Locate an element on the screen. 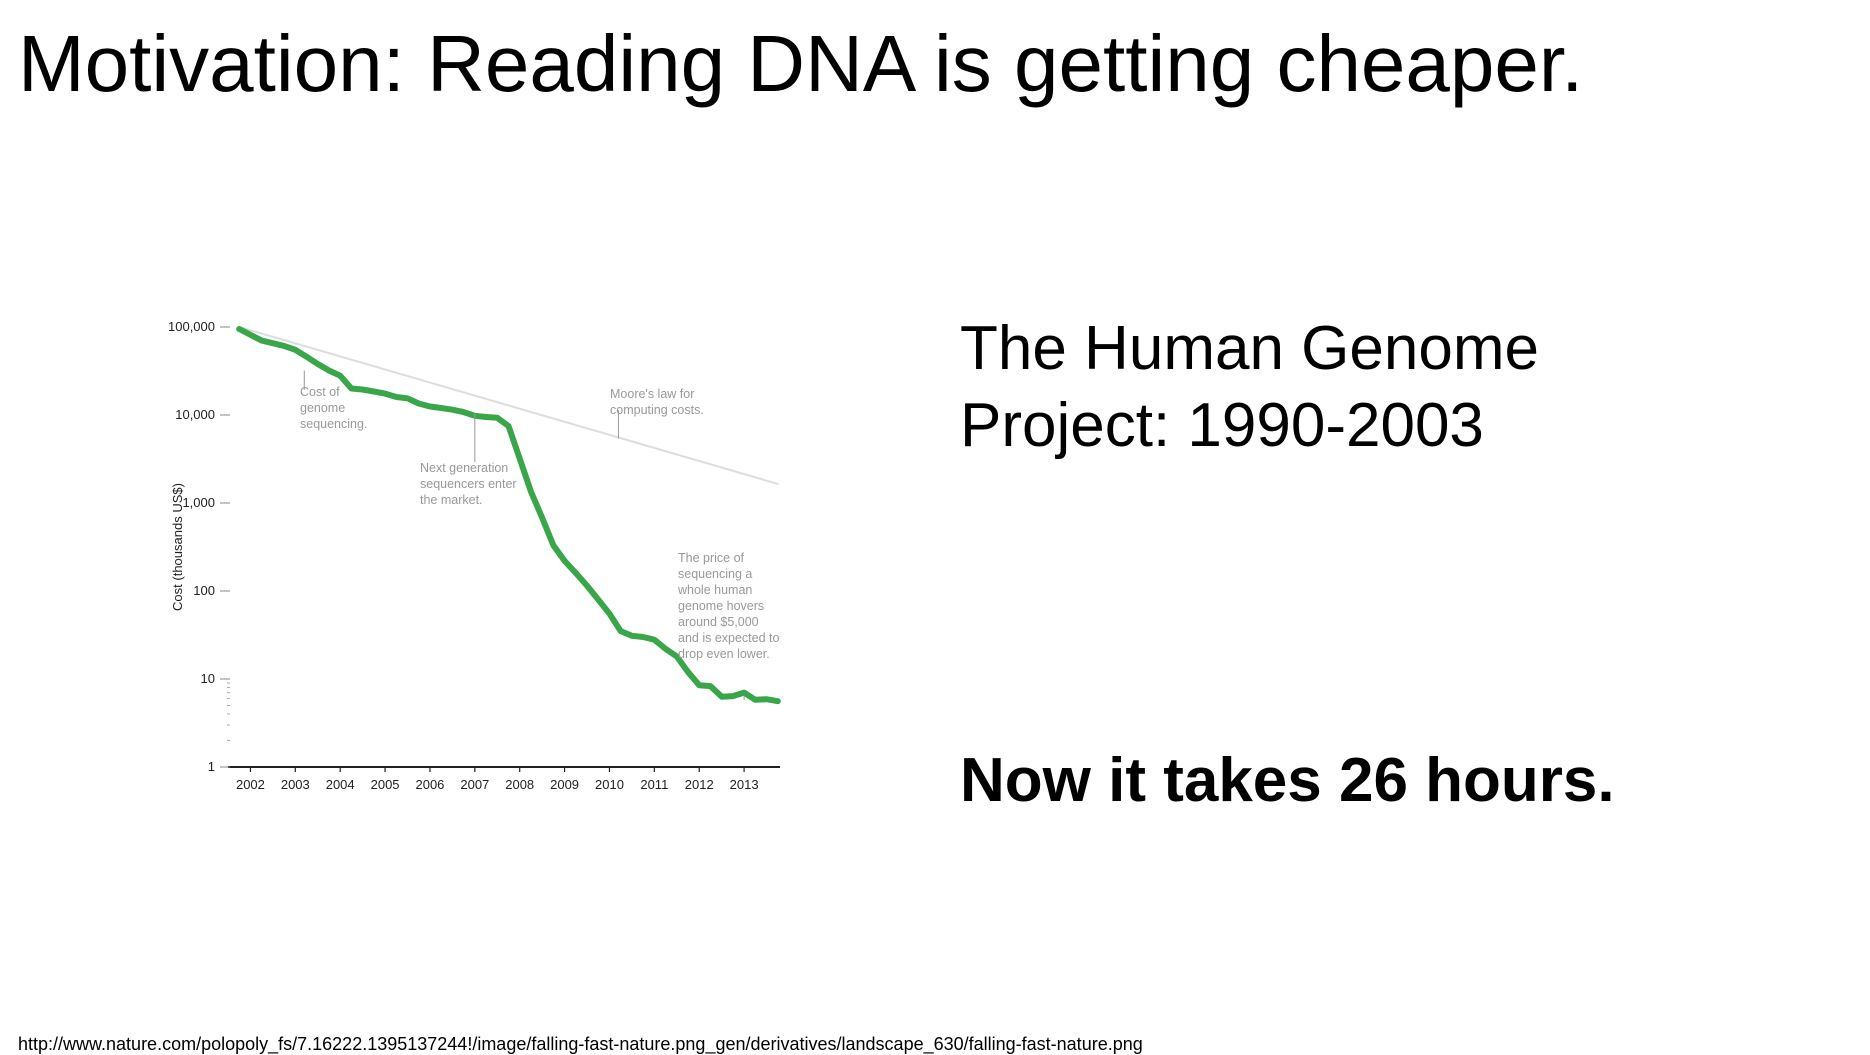 The image size is (1870, 1055). x-tick-label: 2003 is located at coordinates (295, 784).